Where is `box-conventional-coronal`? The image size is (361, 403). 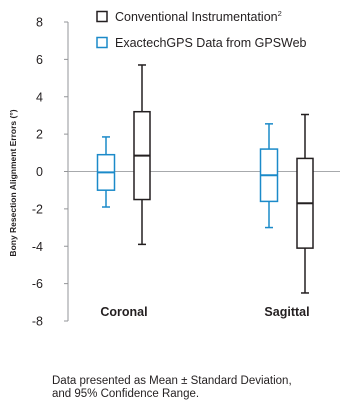 box-conventional-coronal is located at coordinates (142, 155).